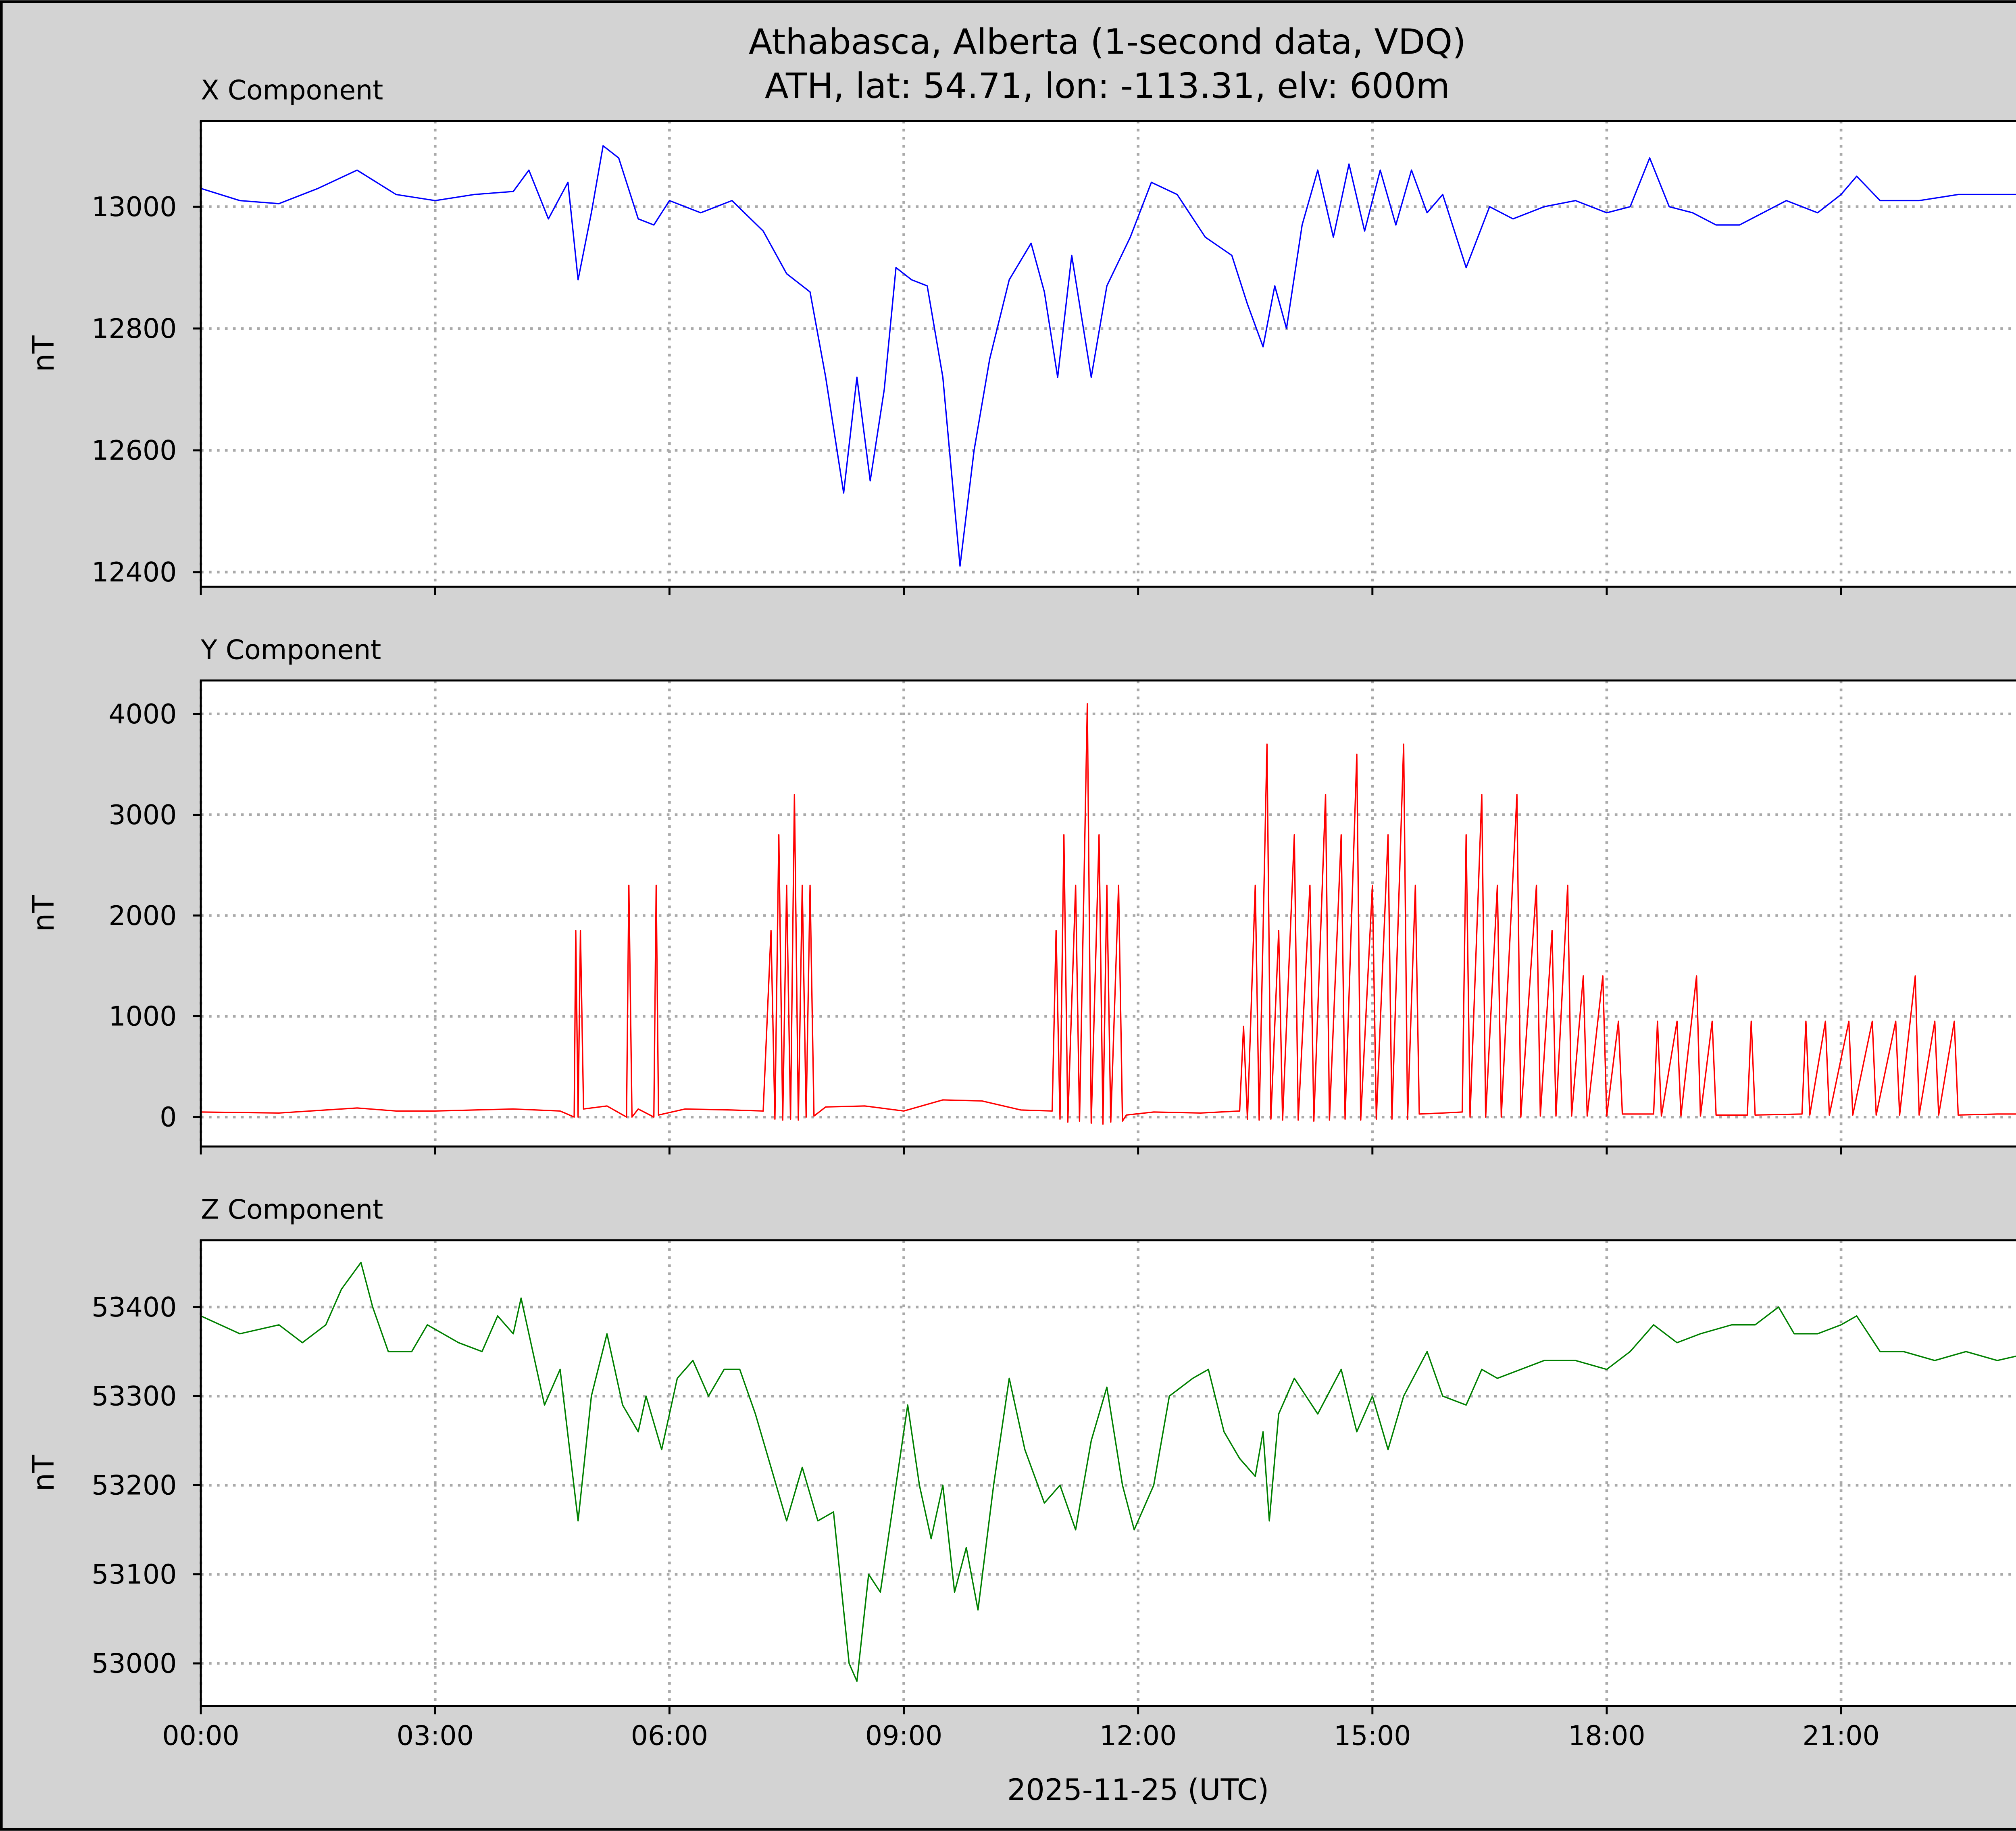  I want to click on x-tick-label: 18:00, so click(1606, 1736).